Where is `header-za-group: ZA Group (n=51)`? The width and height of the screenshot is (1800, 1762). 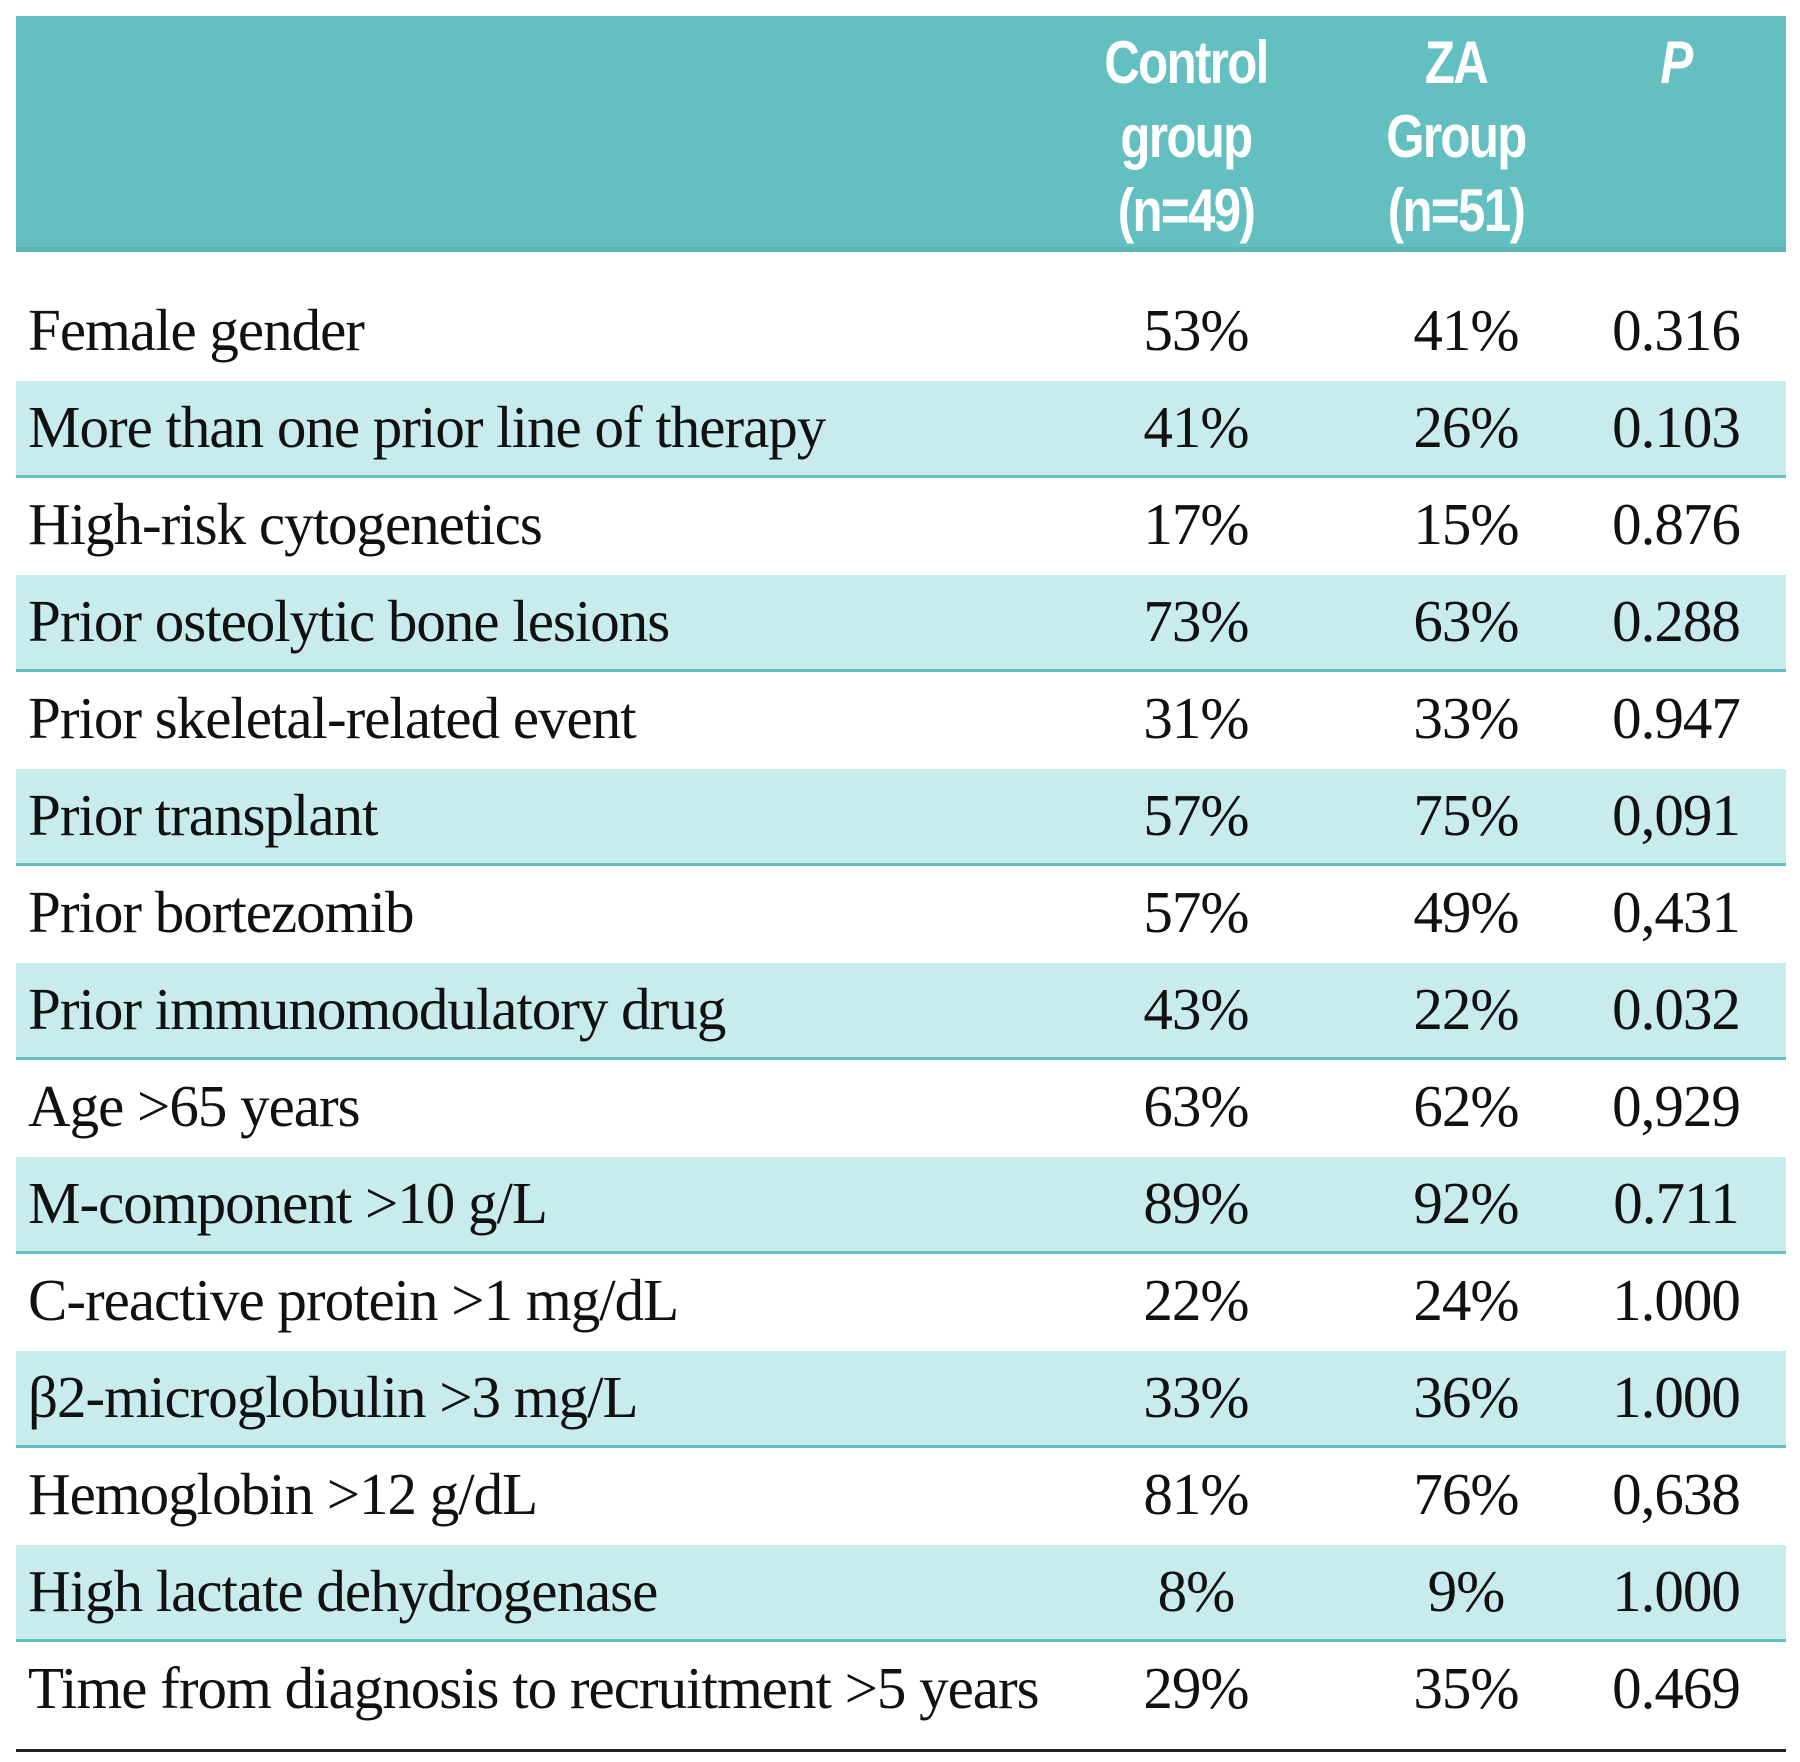 header-za-group: ZA Group (n=51) is located at coordinates (1456, 136).